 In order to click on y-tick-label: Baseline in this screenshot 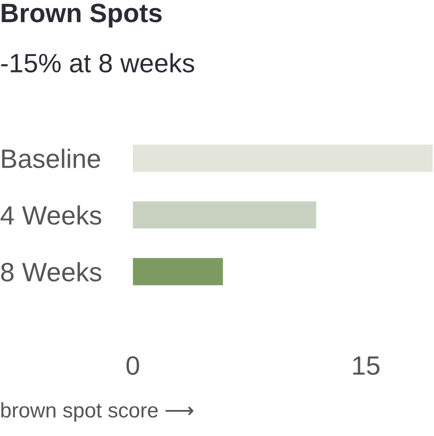, I will do `click(51, 158)`.